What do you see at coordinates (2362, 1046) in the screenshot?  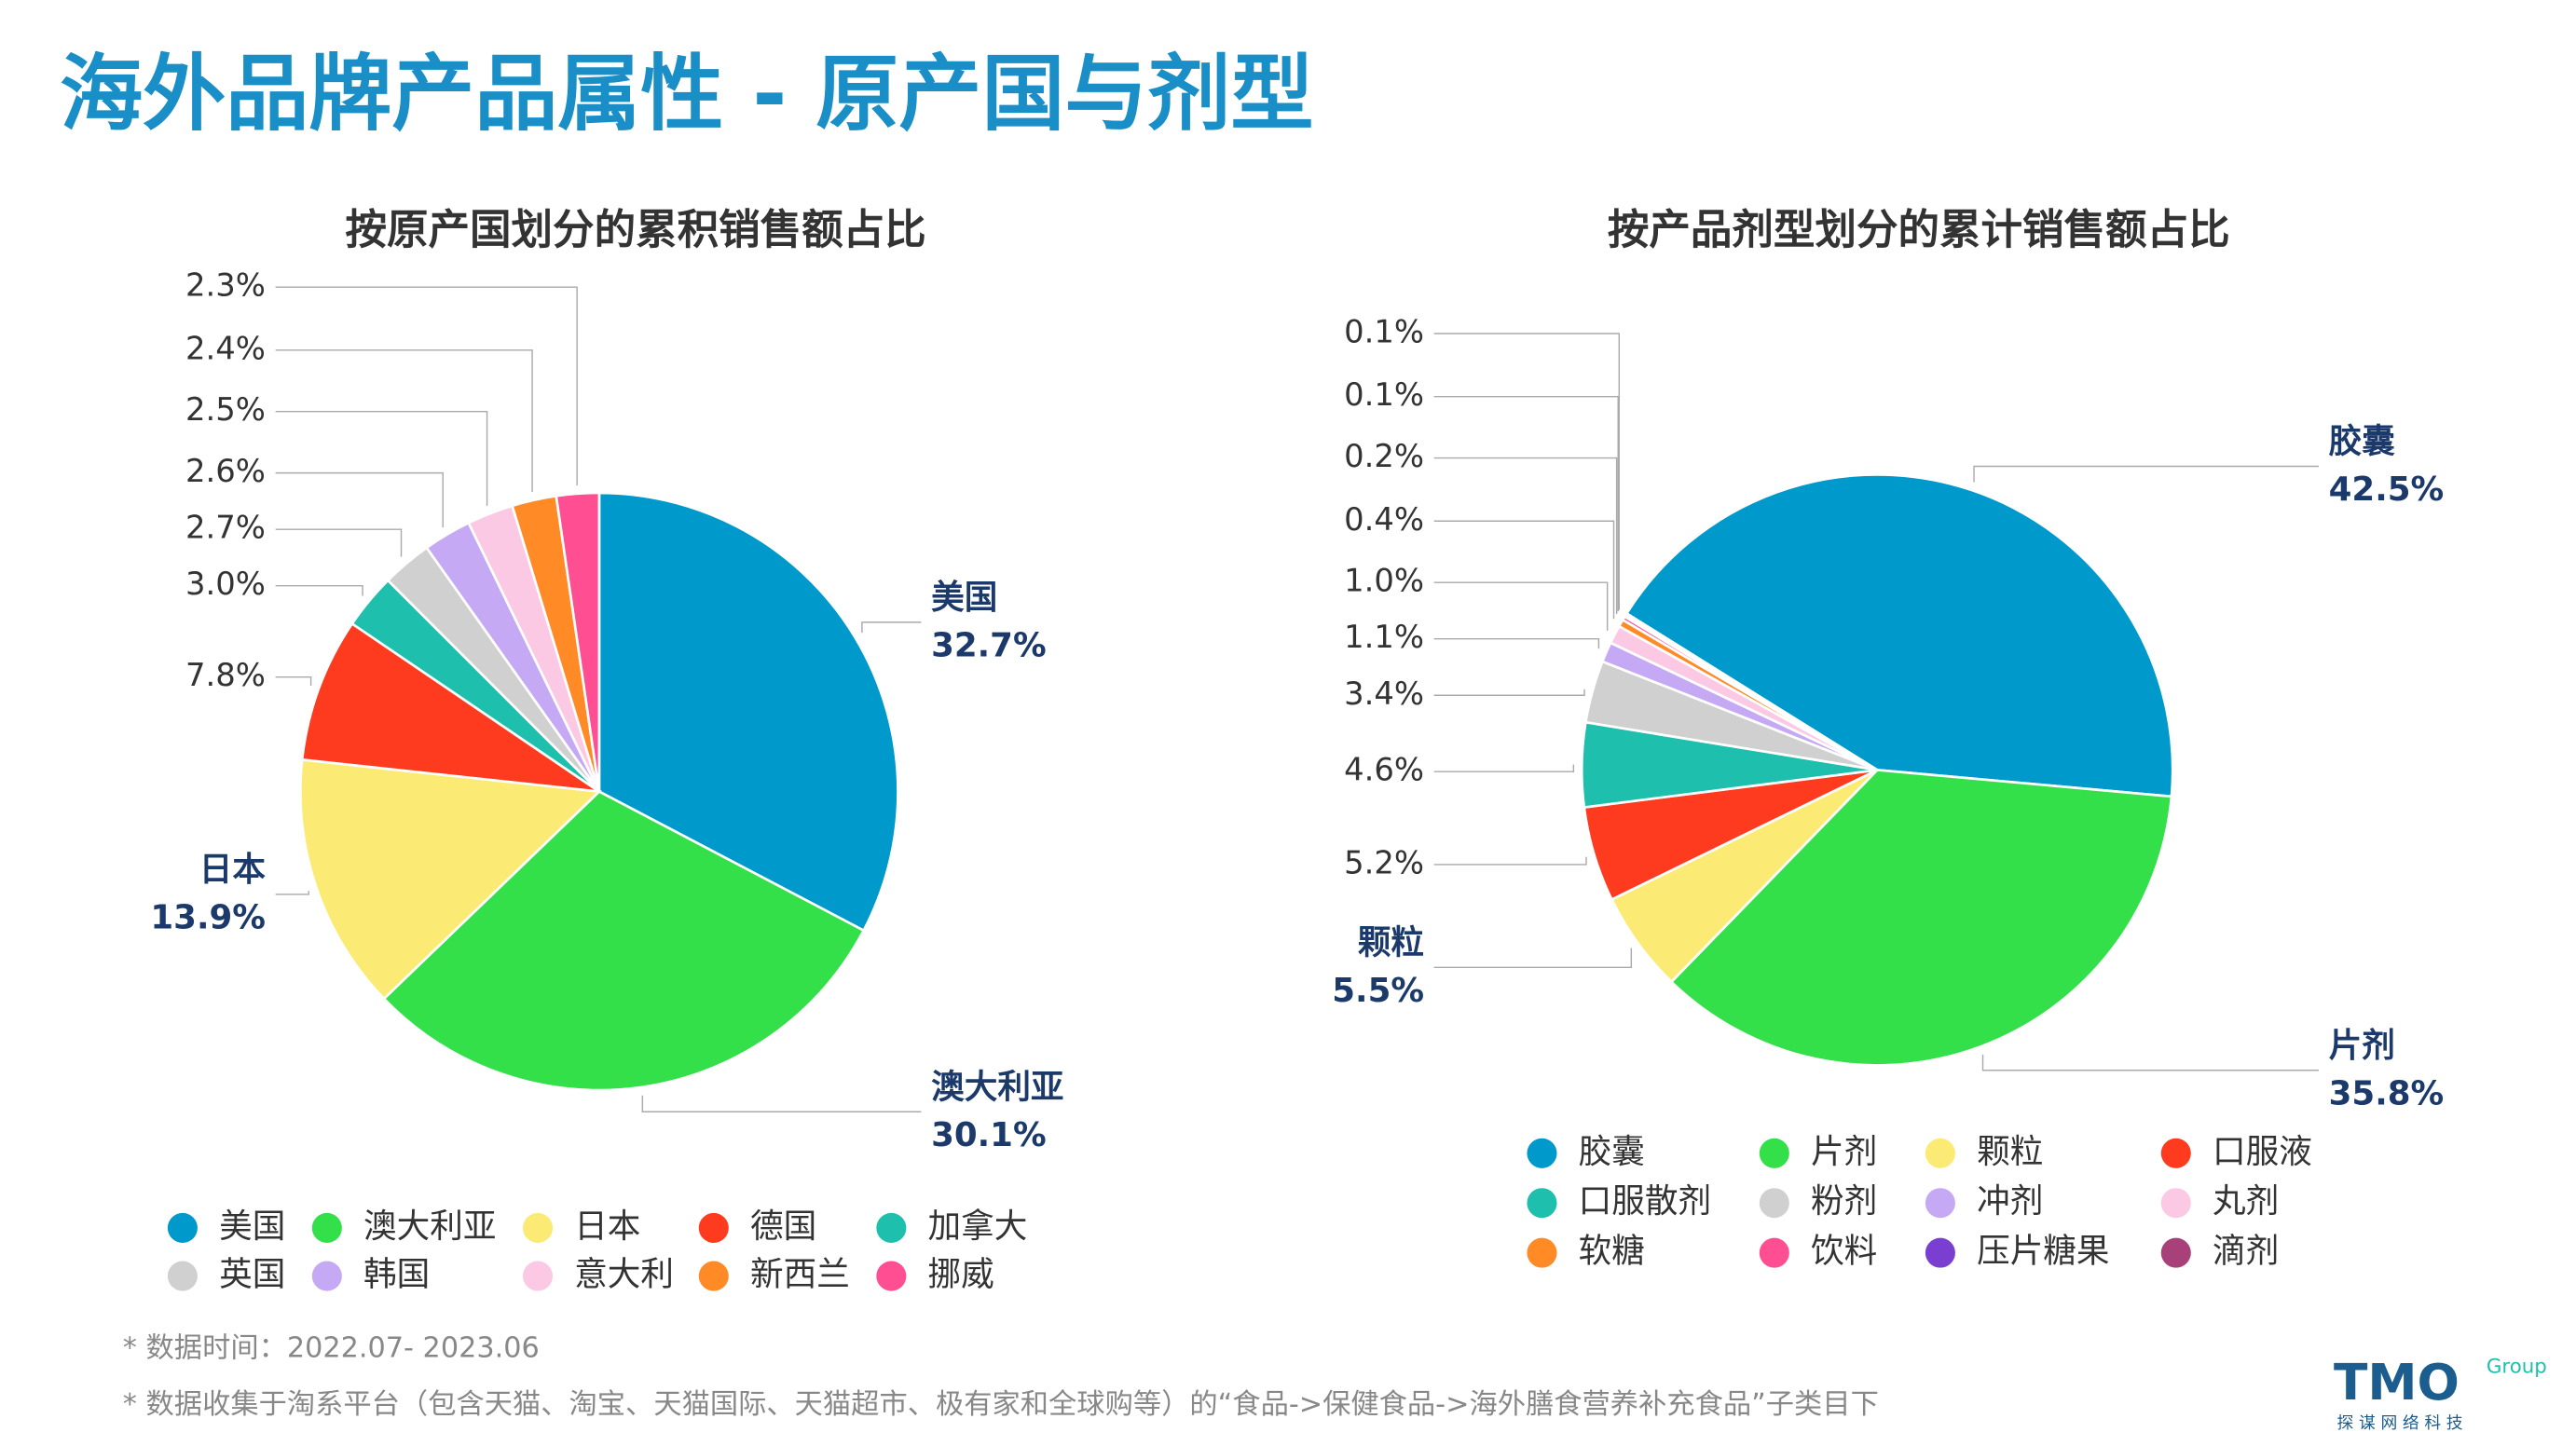 I see `slice-name: 片剂` at bounding box center [2362, 1046].